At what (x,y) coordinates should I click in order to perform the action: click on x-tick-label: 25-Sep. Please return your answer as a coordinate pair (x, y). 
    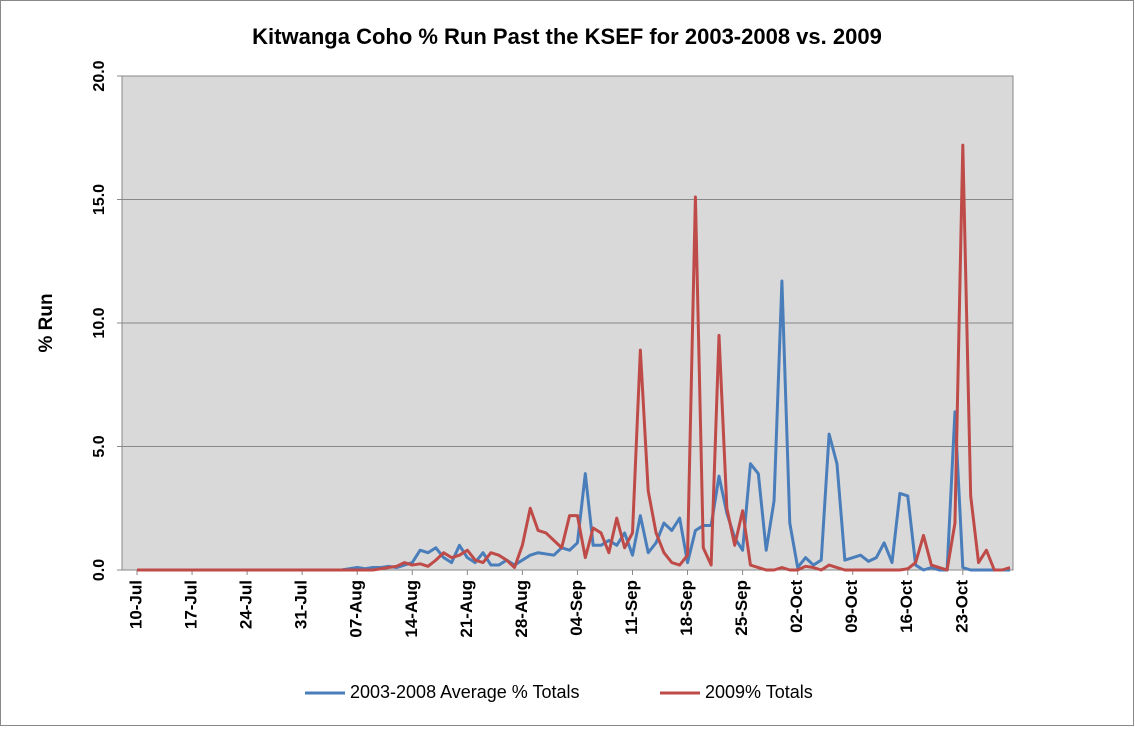
    Looking at the image, I should click on (741, 608).